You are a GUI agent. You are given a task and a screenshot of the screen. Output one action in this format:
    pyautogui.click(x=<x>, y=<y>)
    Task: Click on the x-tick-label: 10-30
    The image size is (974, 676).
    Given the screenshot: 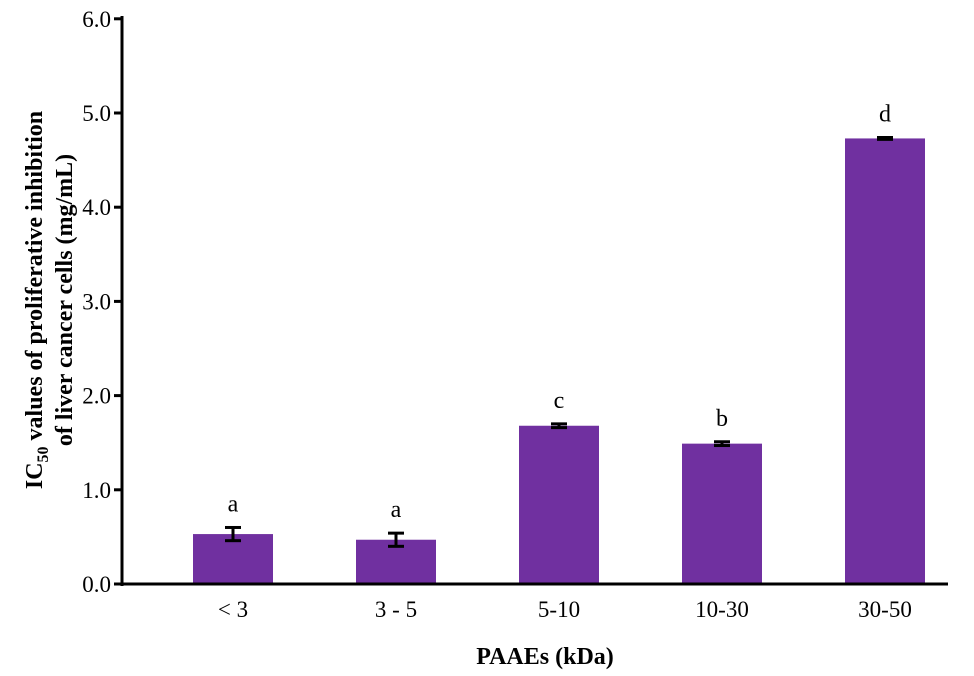 What is the action you would take?
    pyautogui.click(x=722, y=609)
    